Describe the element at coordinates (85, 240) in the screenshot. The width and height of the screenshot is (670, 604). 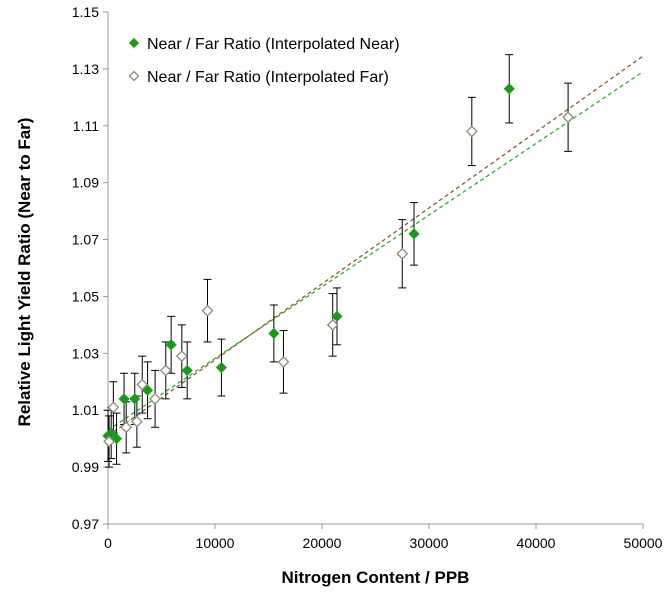
I see `y-tick-label: 1.07` at that location.